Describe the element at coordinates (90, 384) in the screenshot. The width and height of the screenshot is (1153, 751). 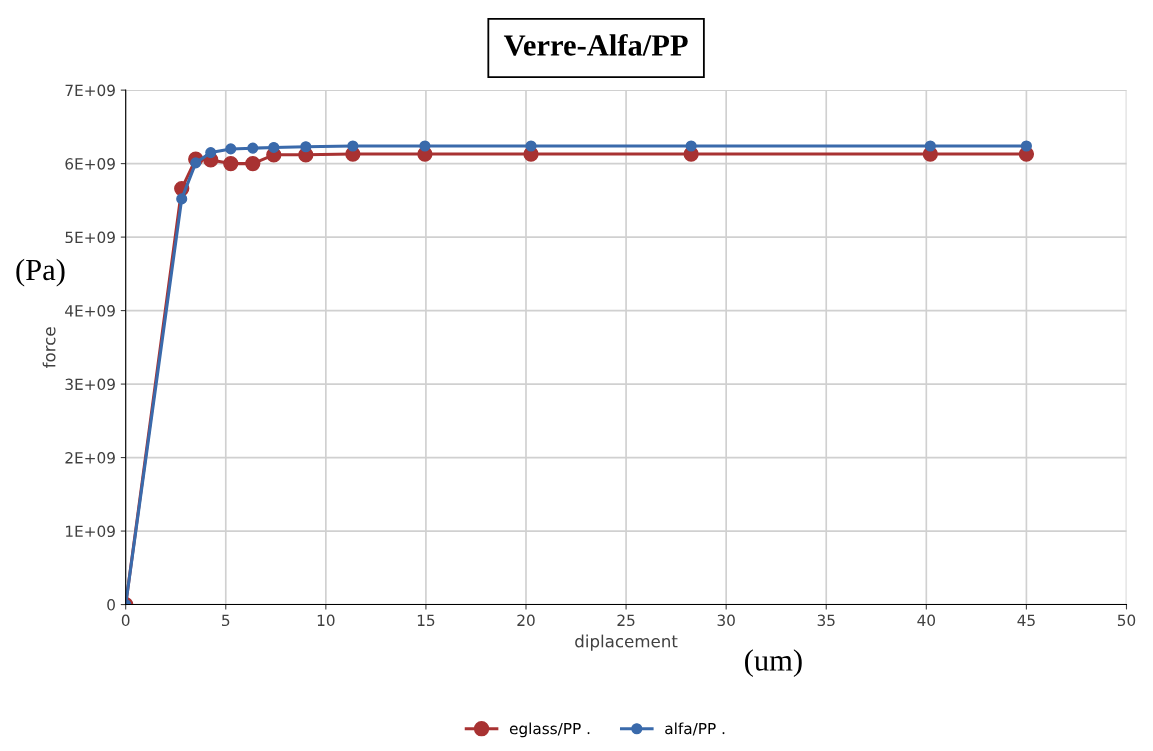
I see `y-tick-label: 3E+09` at that location.